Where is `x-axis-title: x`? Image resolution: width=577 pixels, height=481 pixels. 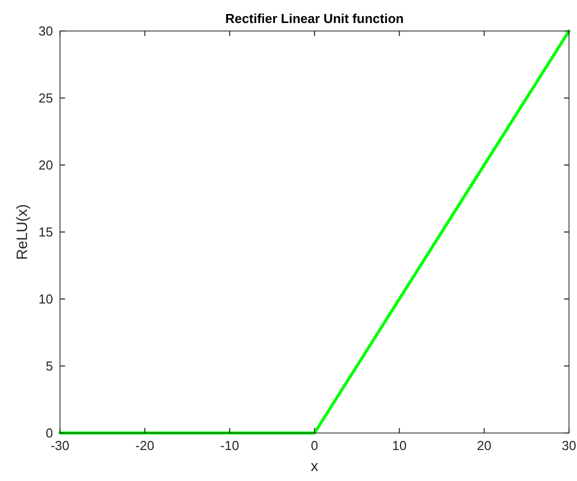 x-axis-title: x is located at coordinates (314, 466).